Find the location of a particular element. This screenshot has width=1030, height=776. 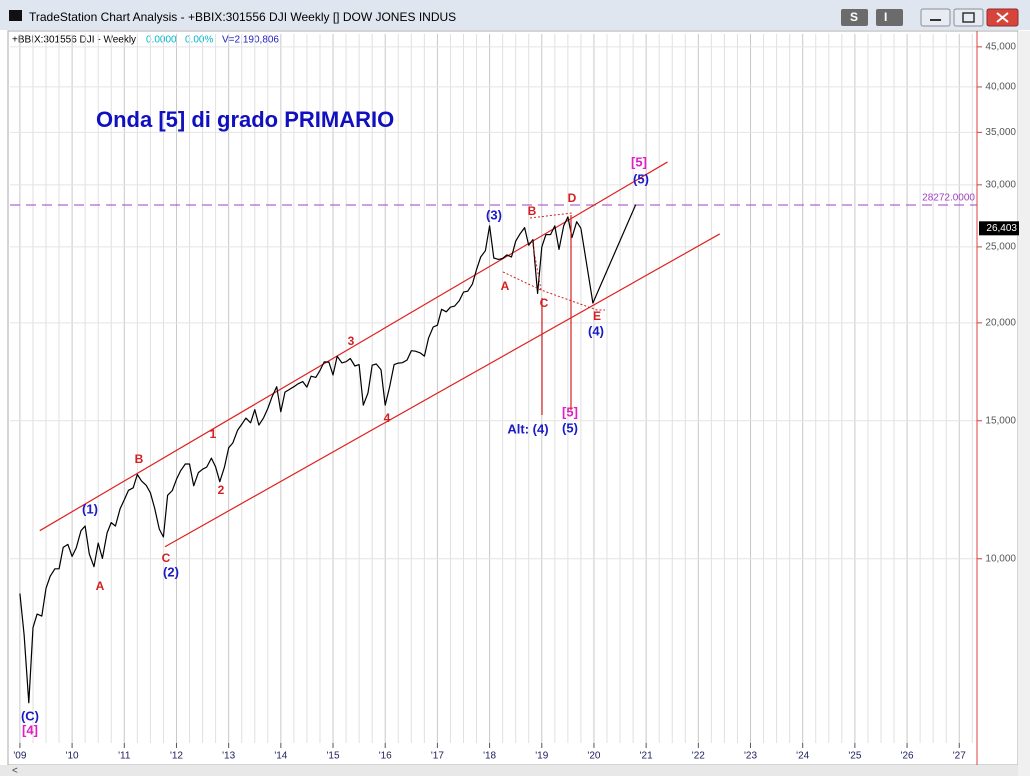

wave-label: E is located at coordinates (597, 316).